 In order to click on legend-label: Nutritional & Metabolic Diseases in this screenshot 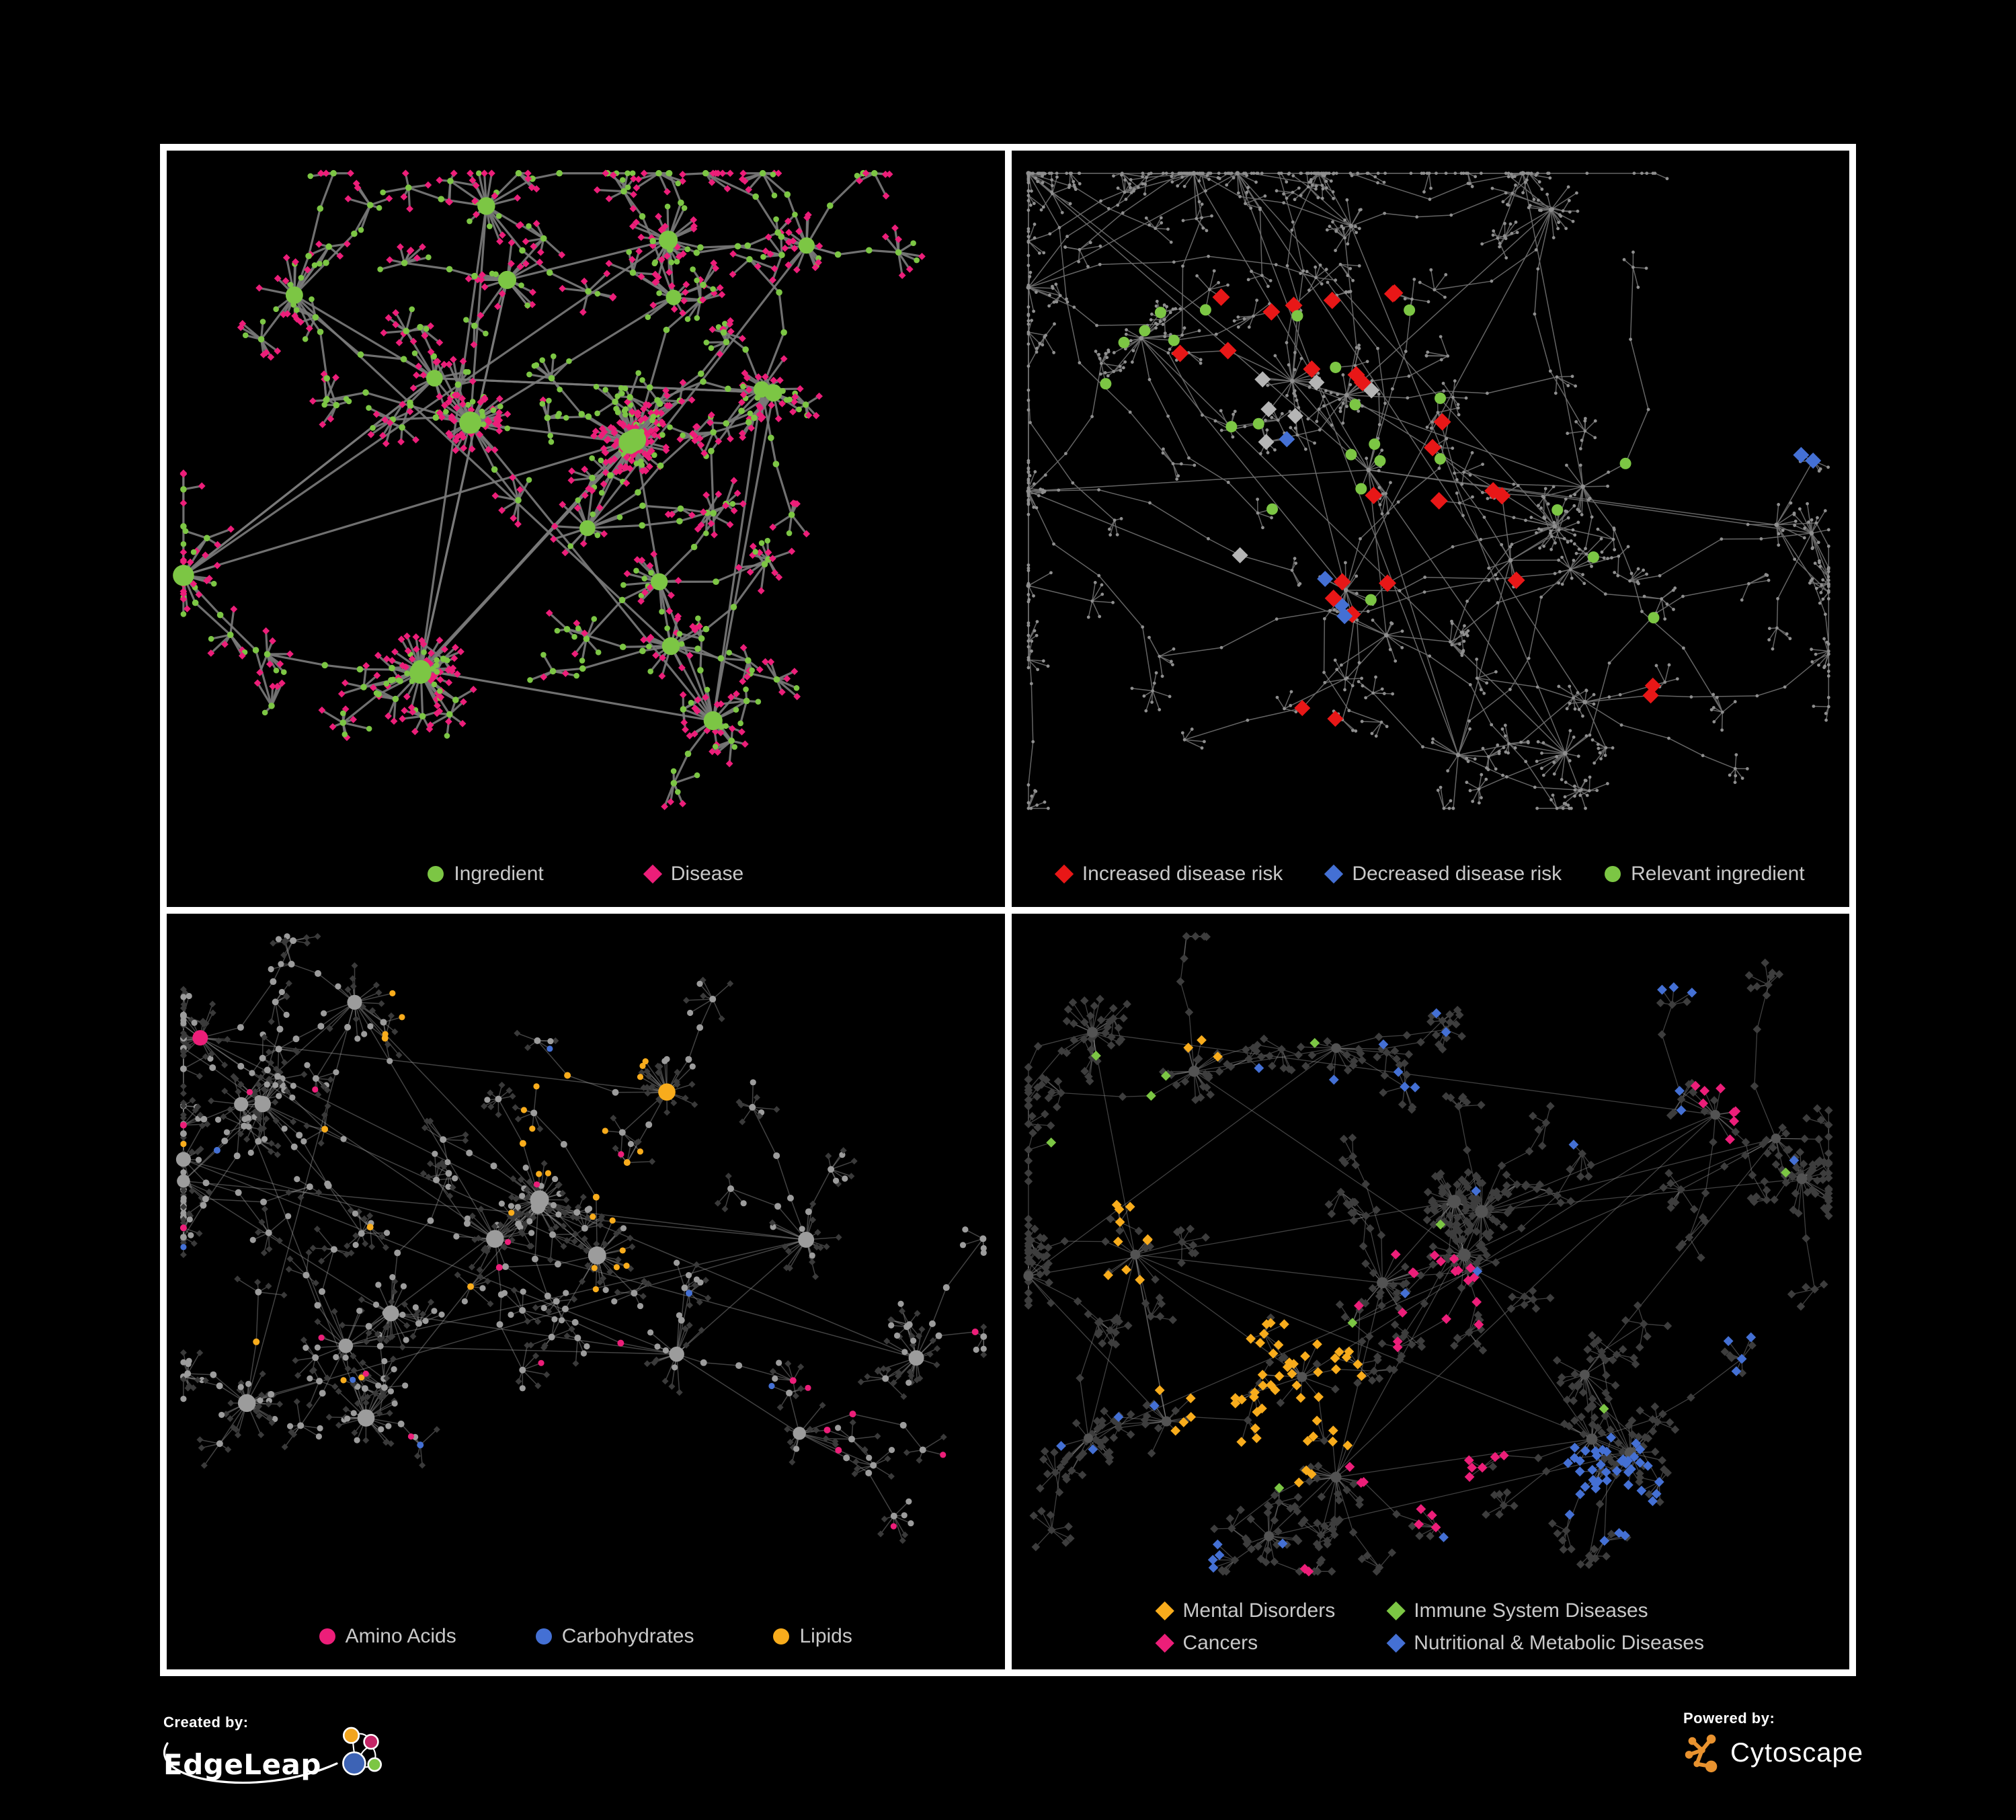, I will do `click(1559, 1643)`.